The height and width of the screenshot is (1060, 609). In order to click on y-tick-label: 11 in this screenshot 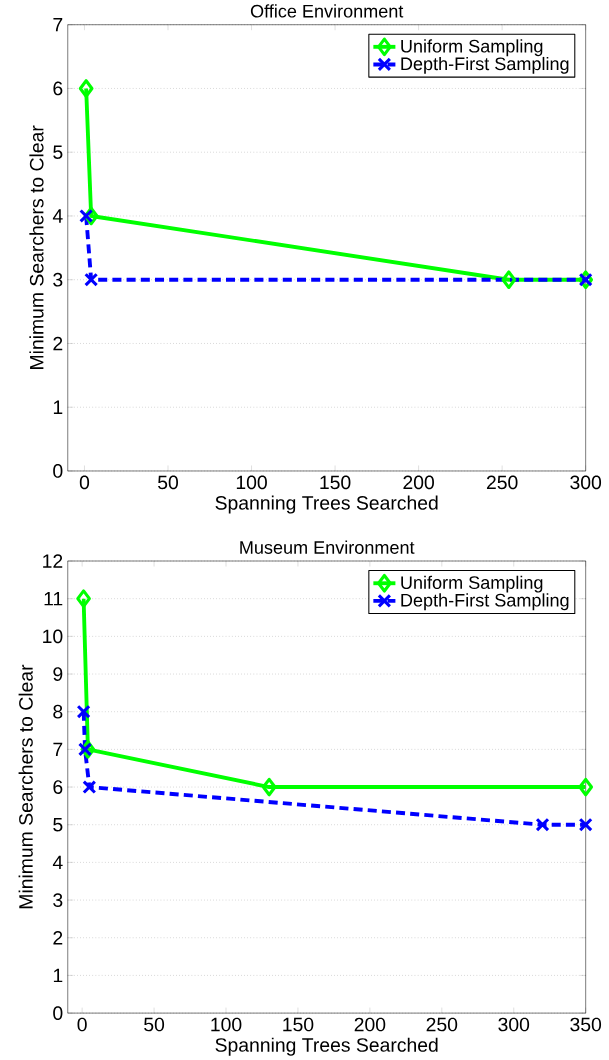, I will do `click(53, 599)`.